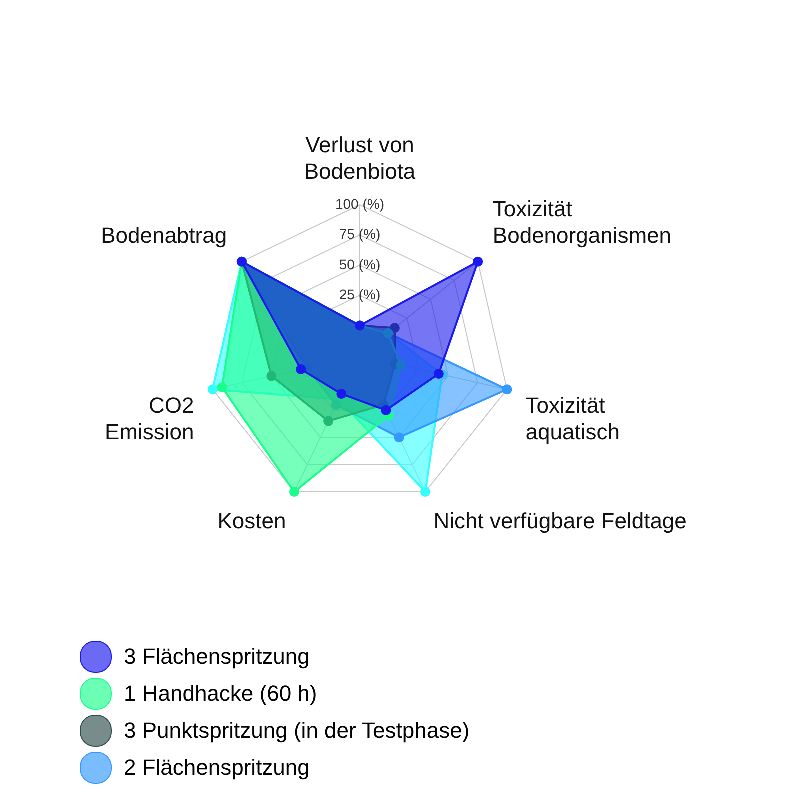 This screenshot has height=789, width=800. What do you see at coordinates (360, 264) in the screenshot?
I see `y-tick-label: 50 (%)` at bounding box center [360, 264].